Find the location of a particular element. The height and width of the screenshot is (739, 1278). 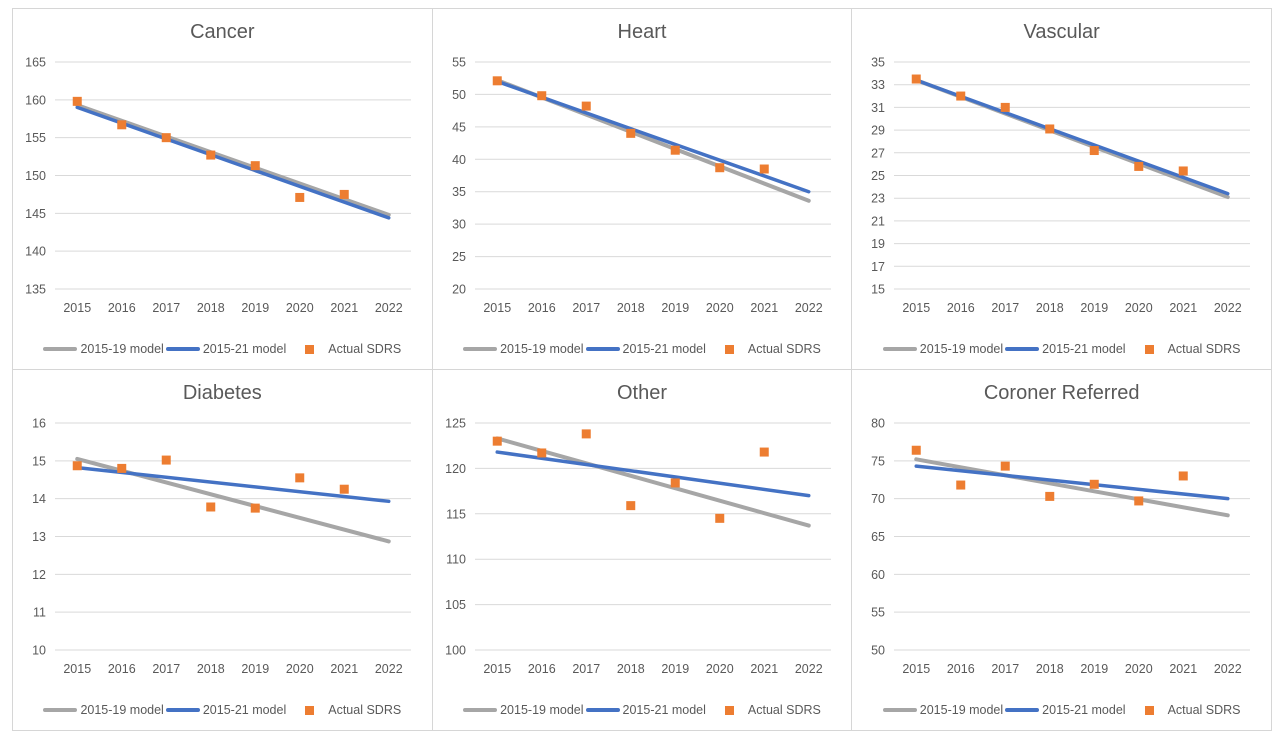

legend-item-2015-19-model: 2015-19 model is located at coordinates (943, 349).